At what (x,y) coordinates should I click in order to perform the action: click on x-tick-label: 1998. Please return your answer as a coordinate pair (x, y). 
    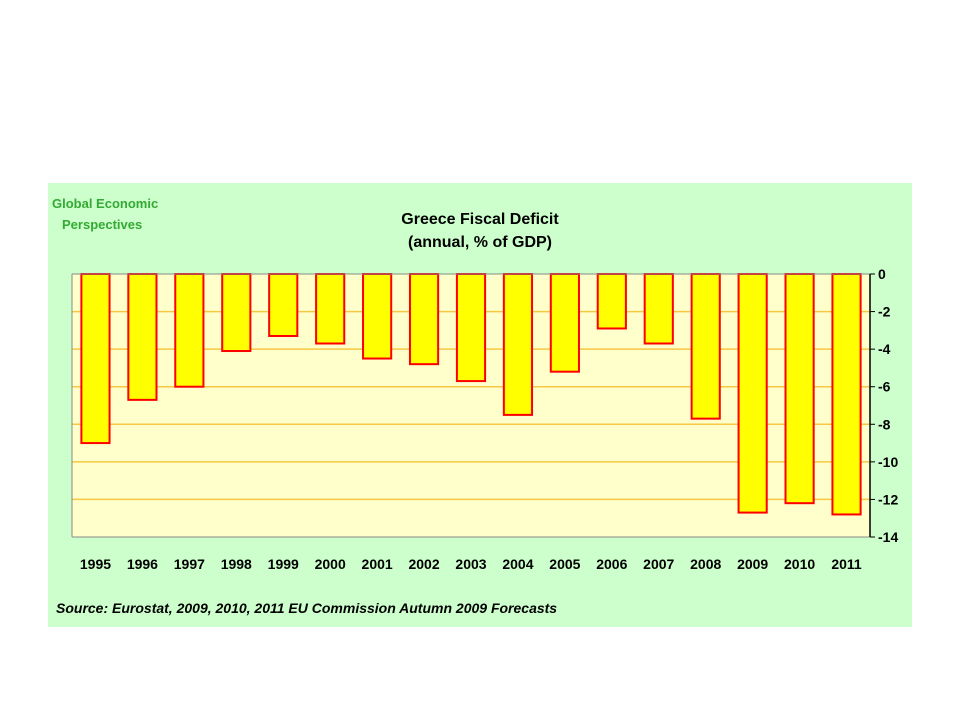
    Looking at the image, I should click on (236, 564).